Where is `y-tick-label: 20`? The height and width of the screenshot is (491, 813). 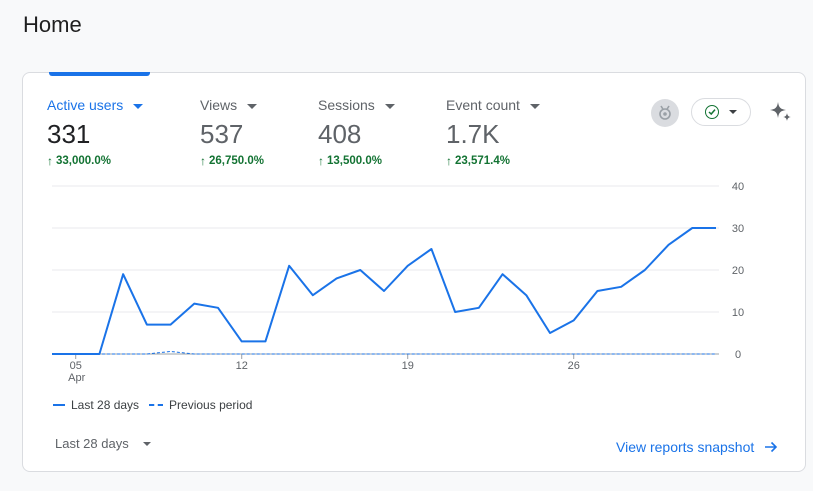
y-tick-label: 20 is located at coordinates (738, 271).